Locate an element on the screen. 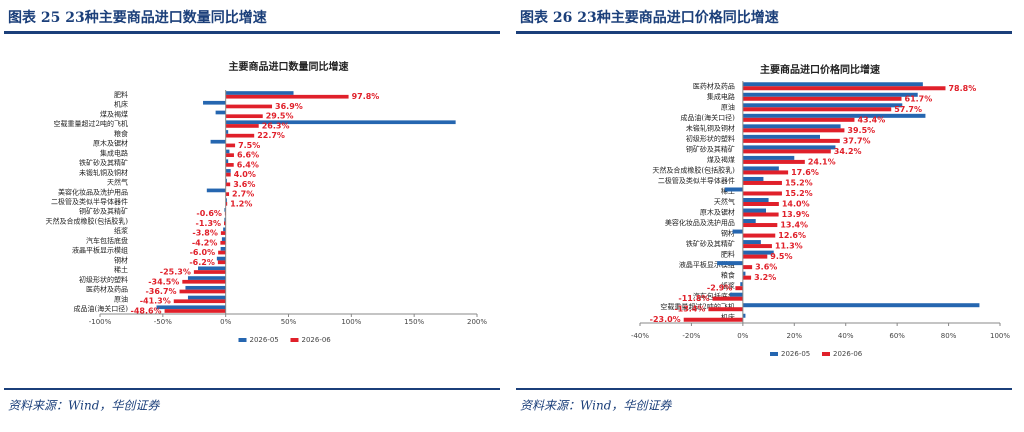 This screenshot has width=1024, height=432. x-tick-label: -100% is located at coordinates (100, 322).